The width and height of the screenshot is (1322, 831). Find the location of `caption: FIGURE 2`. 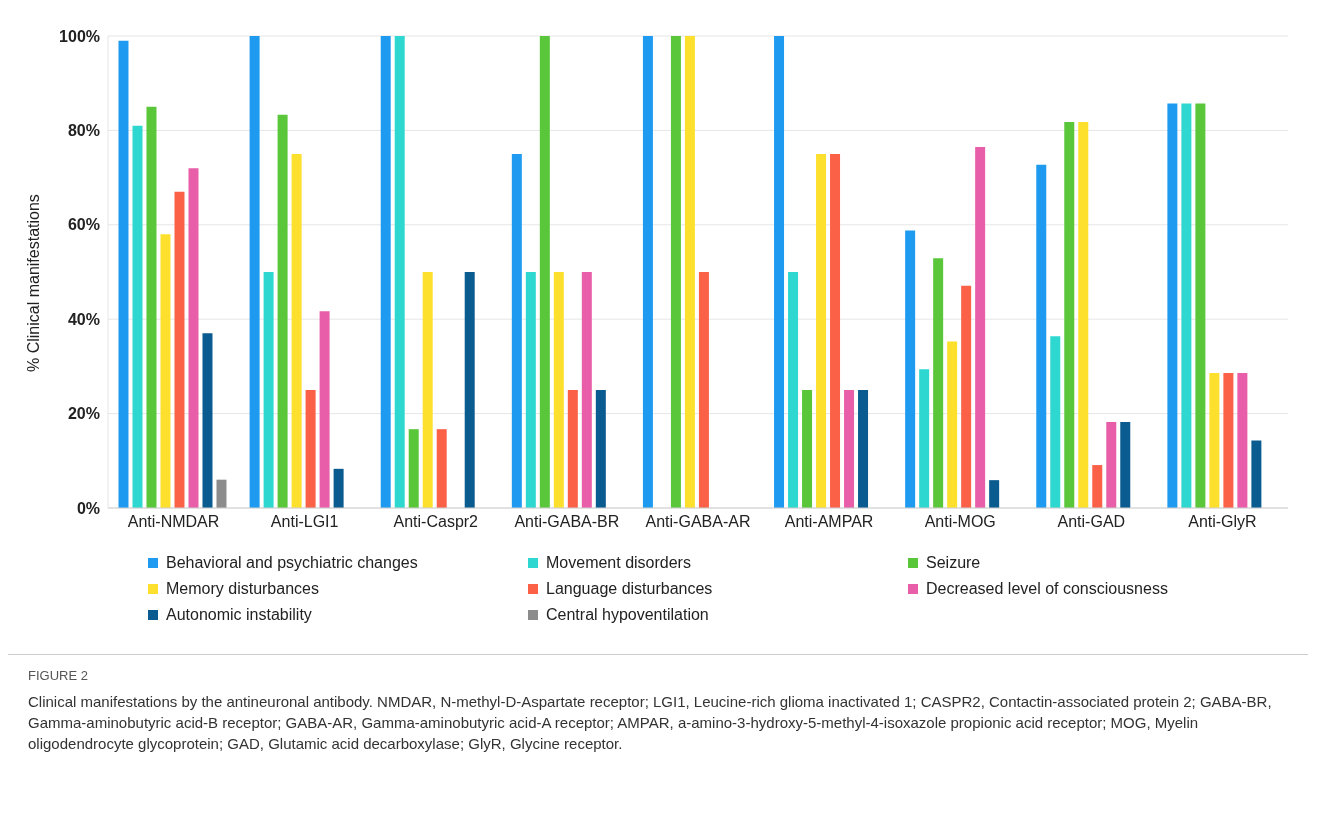

caption: FIGURE 2 is located at coordinates (58, 676).